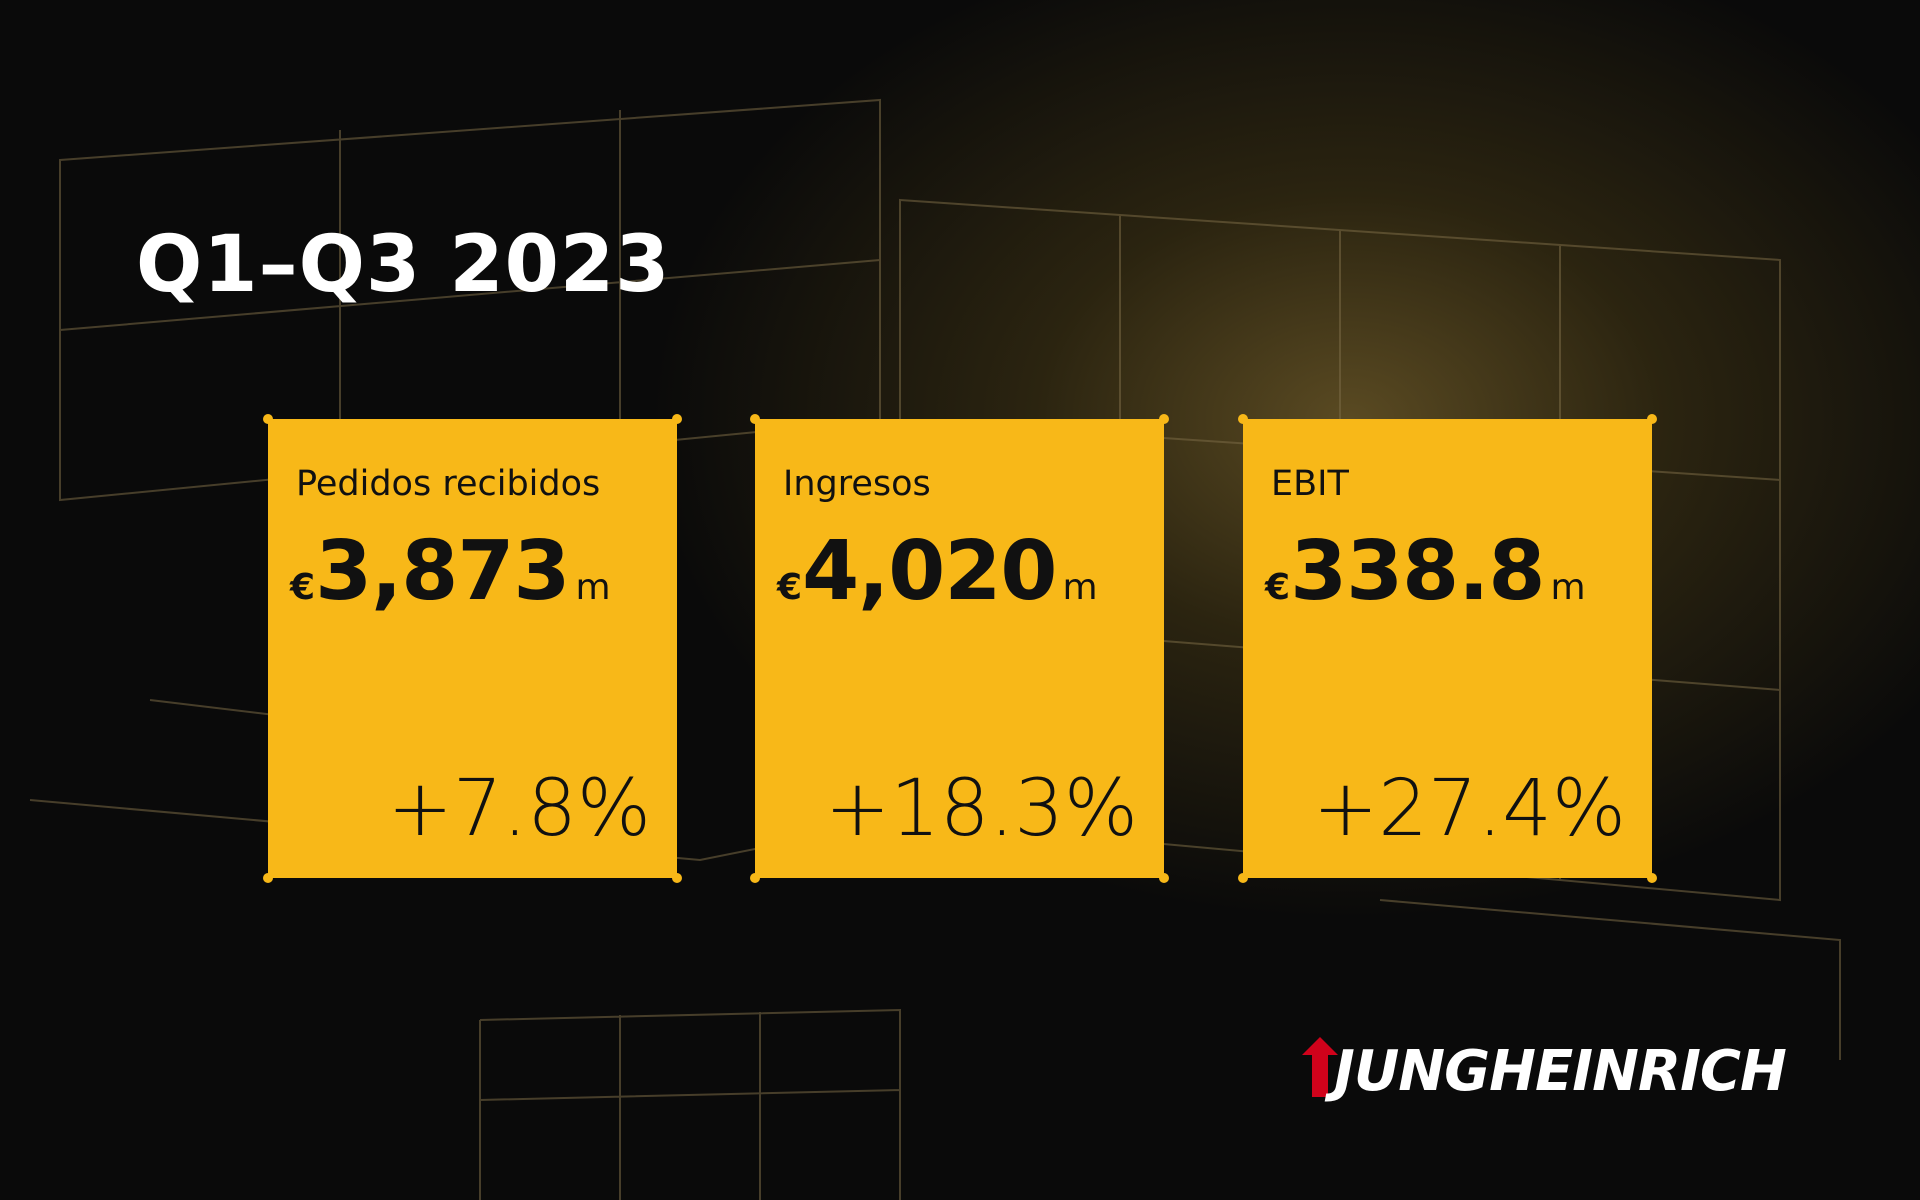  I want to click on kpi-card: EBIT €338.8 m +27.4%, so click(1447, 648).